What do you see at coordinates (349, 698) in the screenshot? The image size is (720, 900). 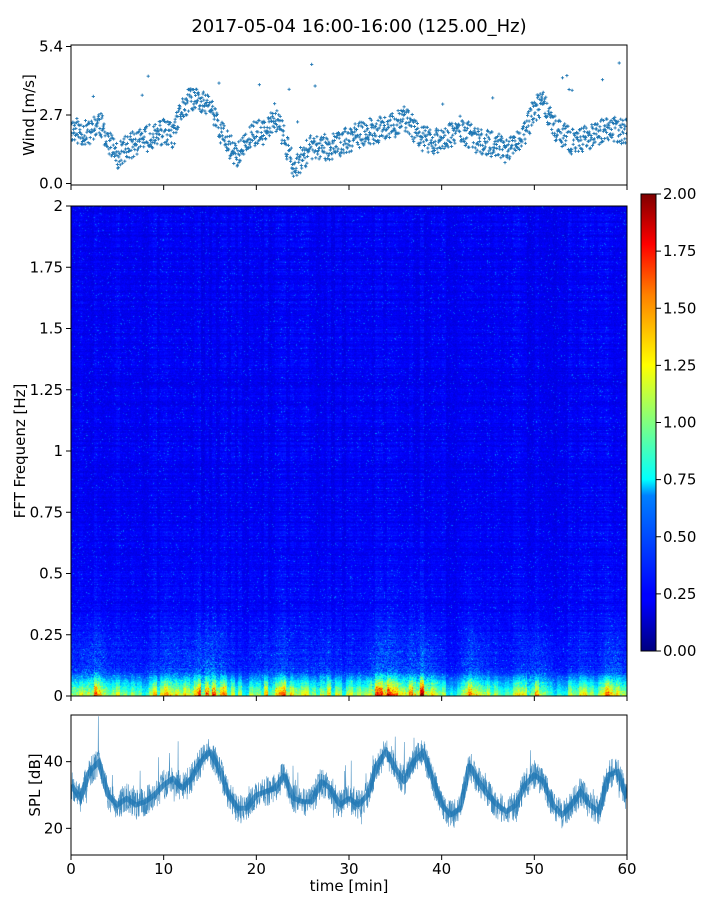 I see `spectrogram-x-ticks` at bounding box center [349, 698].